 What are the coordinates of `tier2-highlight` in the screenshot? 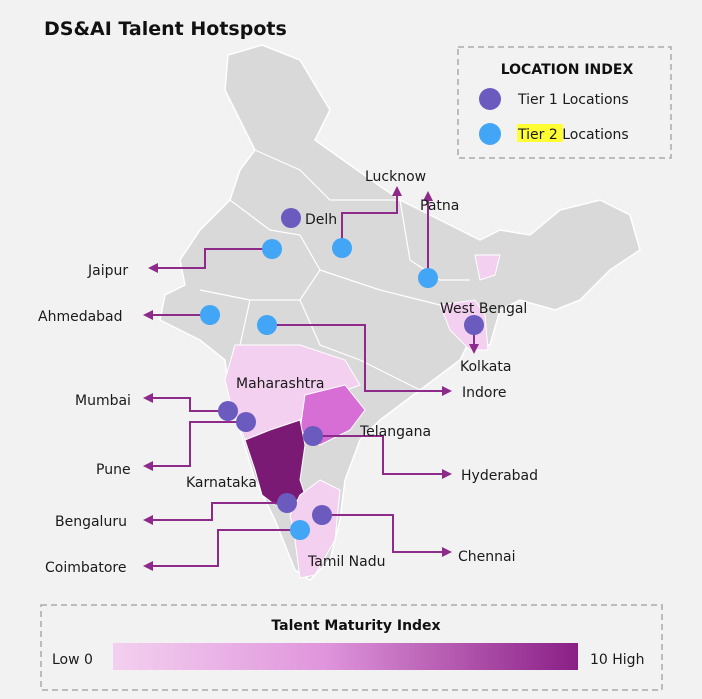 It's located at (540, 133).